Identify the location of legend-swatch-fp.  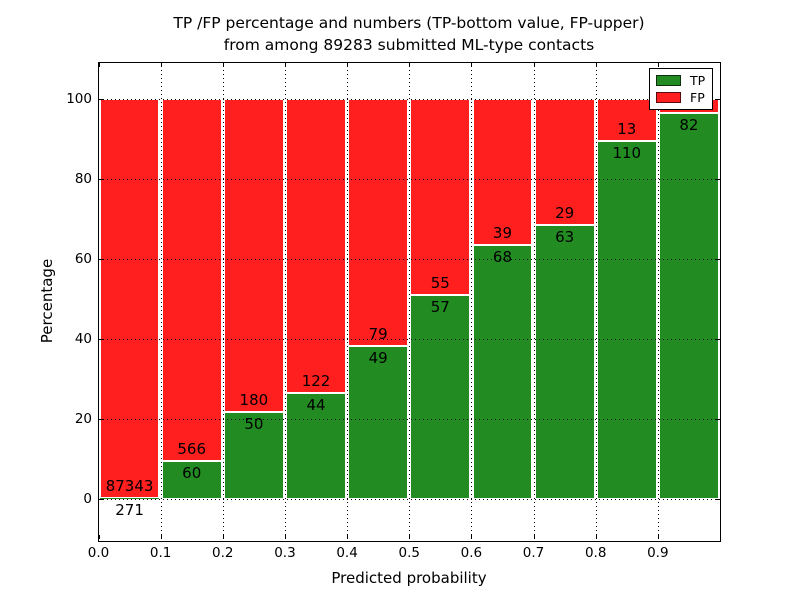
(668, 97).